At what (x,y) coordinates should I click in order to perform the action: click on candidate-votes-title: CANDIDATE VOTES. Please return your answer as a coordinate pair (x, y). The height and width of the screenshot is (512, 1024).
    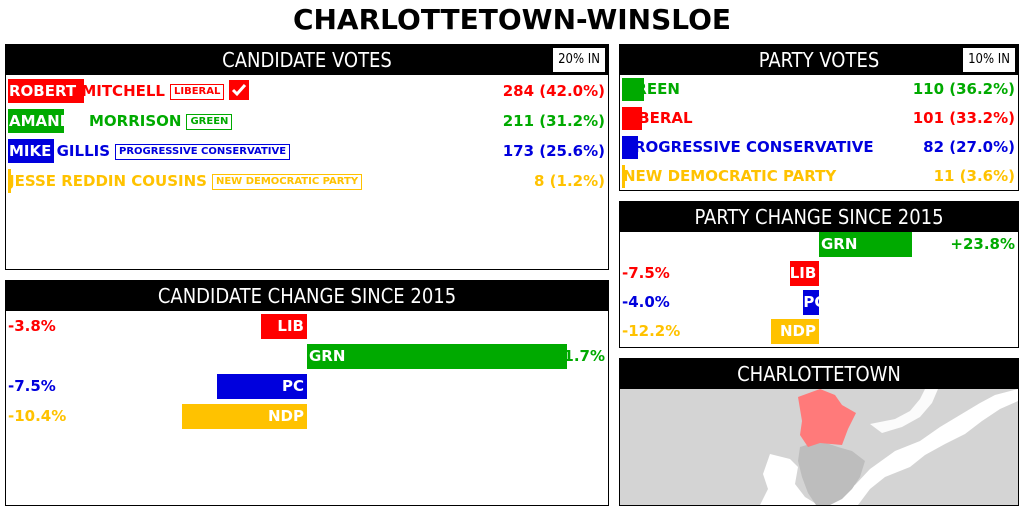
    Looking at the image, I should click on (307, 60).